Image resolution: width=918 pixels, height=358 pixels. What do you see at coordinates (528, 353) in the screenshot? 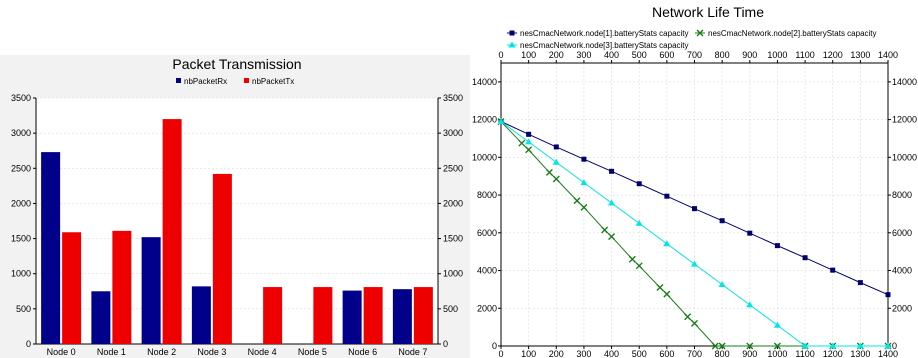
I see `x-tick-label: 100` at bounding box center [528, 353].